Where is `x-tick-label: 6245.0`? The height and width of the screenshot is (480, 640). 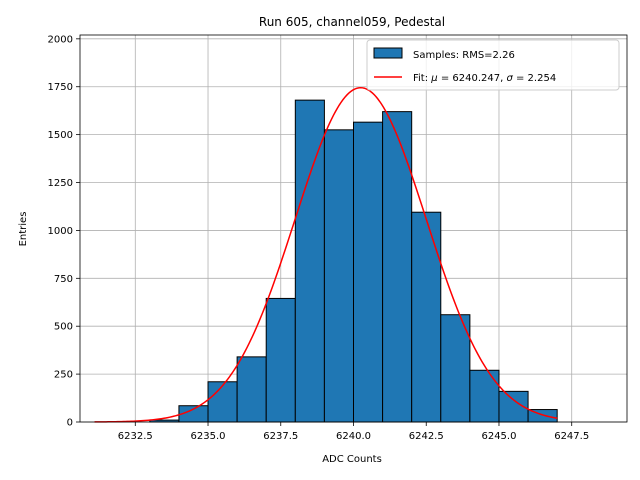 x-tick-label: 6245.0 is located at coordinates (498, 436).